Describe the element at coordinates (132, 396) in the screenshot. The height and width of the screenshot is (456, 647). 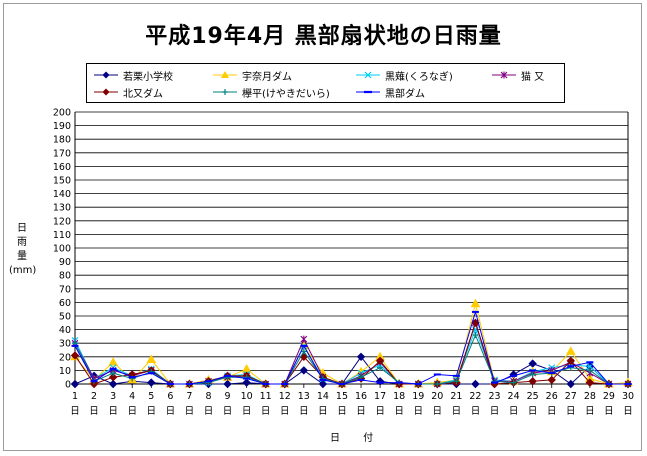
I see `x-tick-label: 4` at that location.